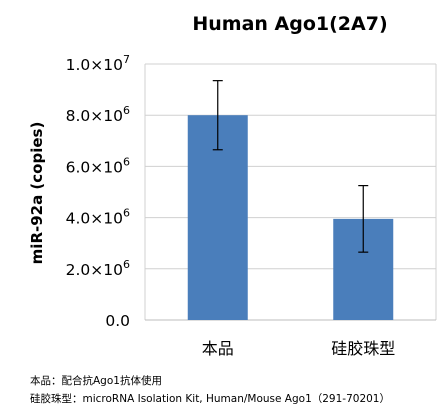  I want to click on caption-product: 本品：配合抗Ago1抗体使用, so click(96, 381).